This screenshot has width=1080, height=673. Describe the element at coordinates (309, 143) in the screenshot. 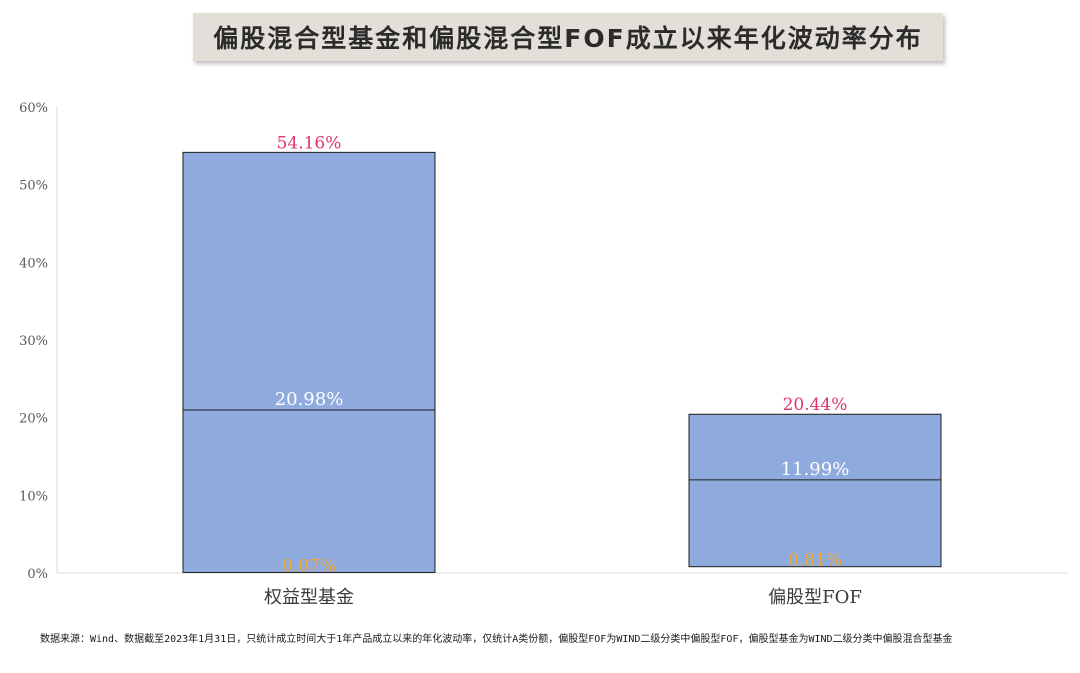

I see `max-data-label: 54.16%` at that location.